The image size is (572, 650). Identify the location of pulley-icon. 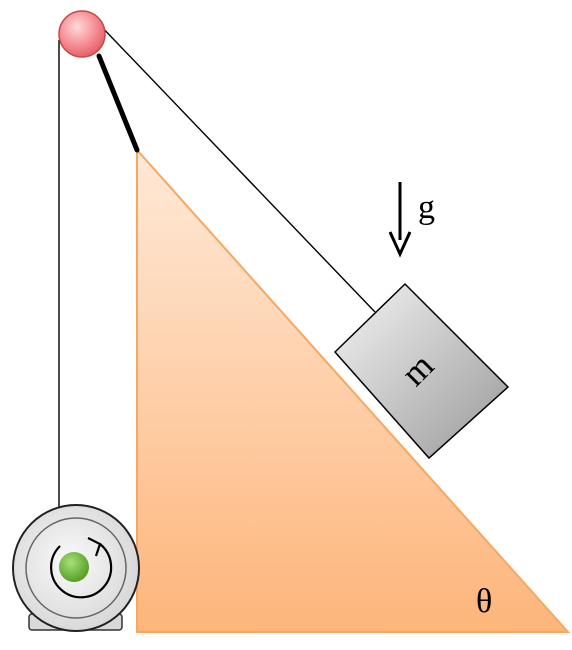
(82, 34).